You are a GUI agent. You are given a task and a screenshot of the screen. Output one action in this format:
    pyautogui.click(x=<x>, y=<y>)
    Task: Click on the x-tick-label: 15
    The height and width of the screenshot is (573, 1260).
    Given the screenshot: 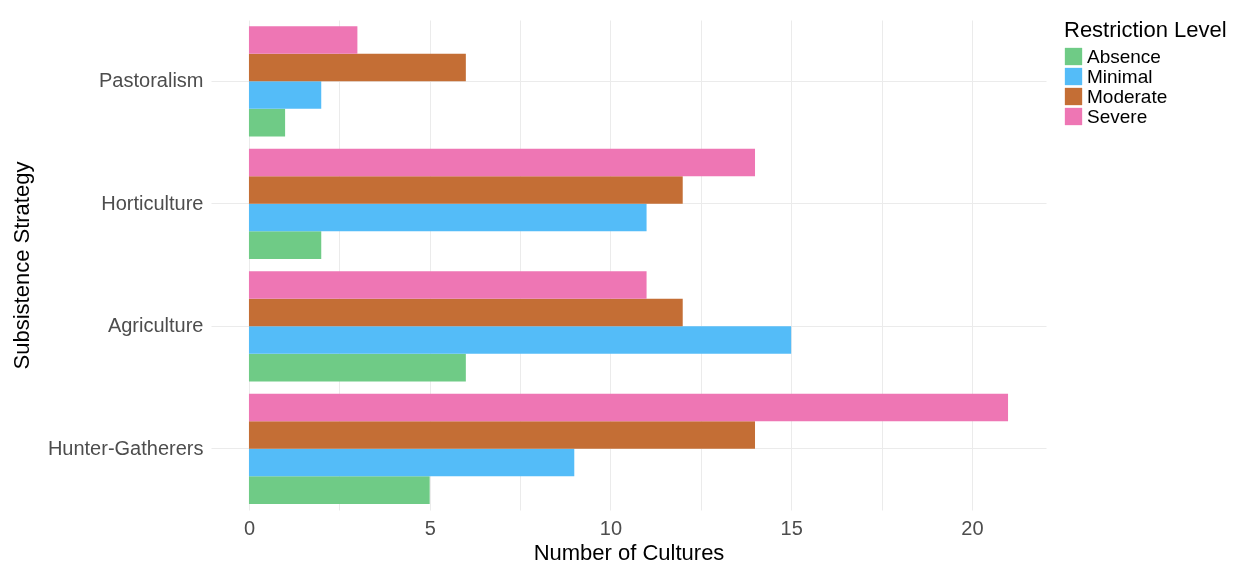 What is the action you would take?
    pyautogui.click(x=791, y=527)
    